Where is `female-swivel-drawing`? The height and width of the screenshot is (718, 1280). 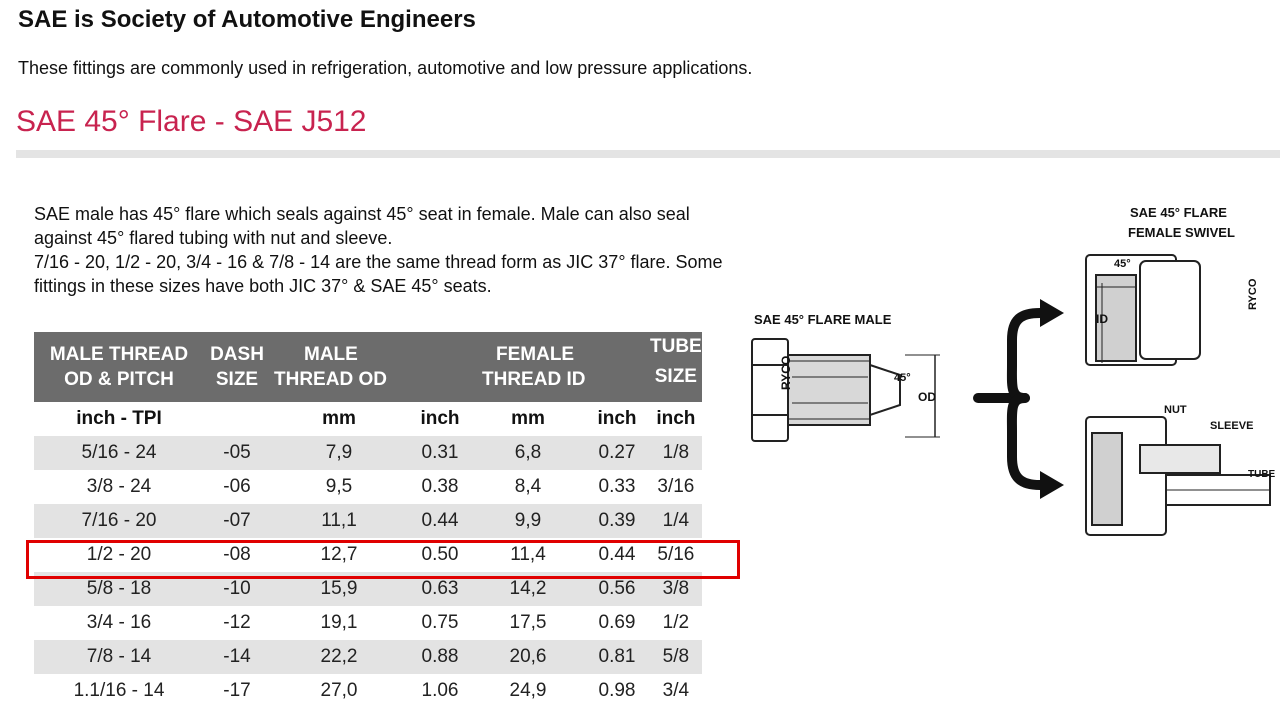
female-swivel-drawing is located at coordinates (1143, 310).